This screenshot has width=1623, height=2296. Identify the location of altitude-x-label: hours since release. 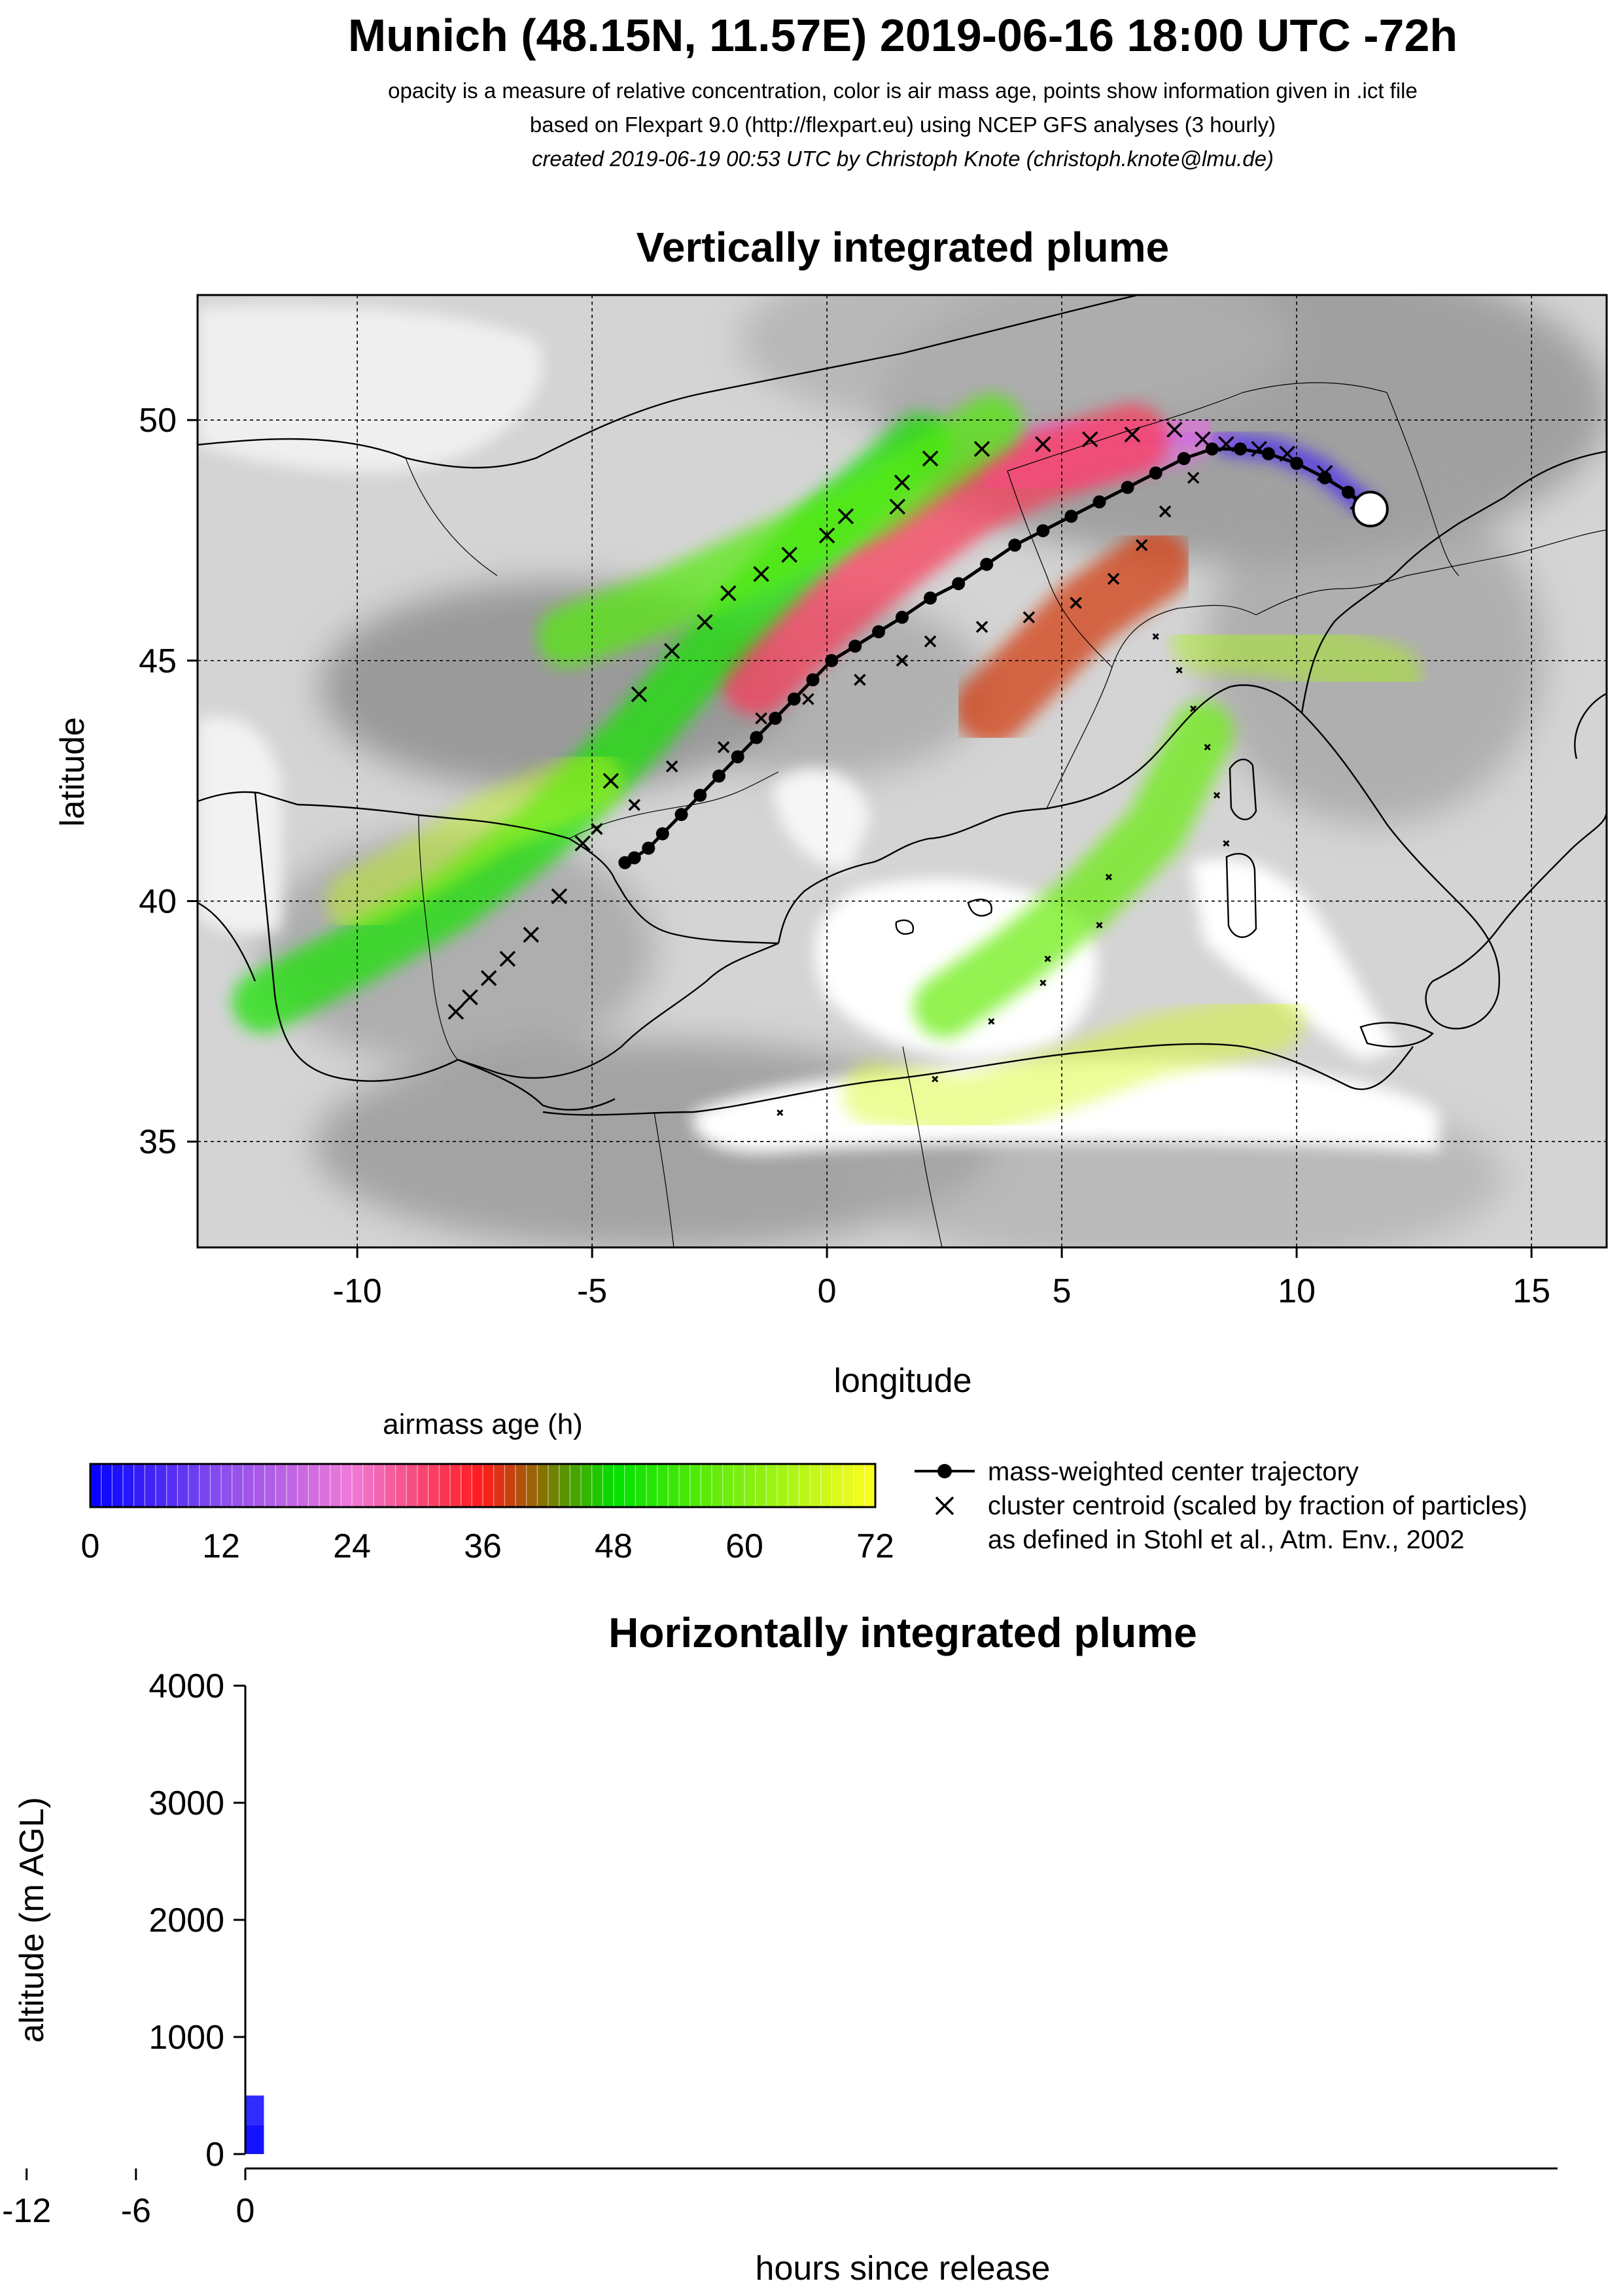
(904, 2268).